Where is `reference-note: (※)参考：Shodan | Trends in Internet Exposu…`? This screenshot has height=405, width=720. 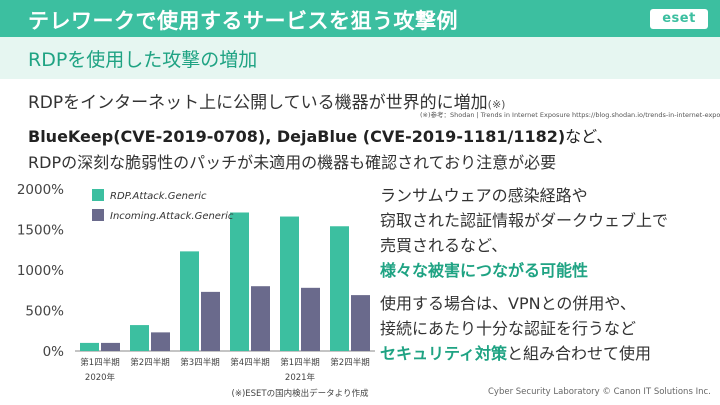
reference-note: (※)参考：Shodan | Trends in Internet Exposu… is located at coordinates (570, 115).